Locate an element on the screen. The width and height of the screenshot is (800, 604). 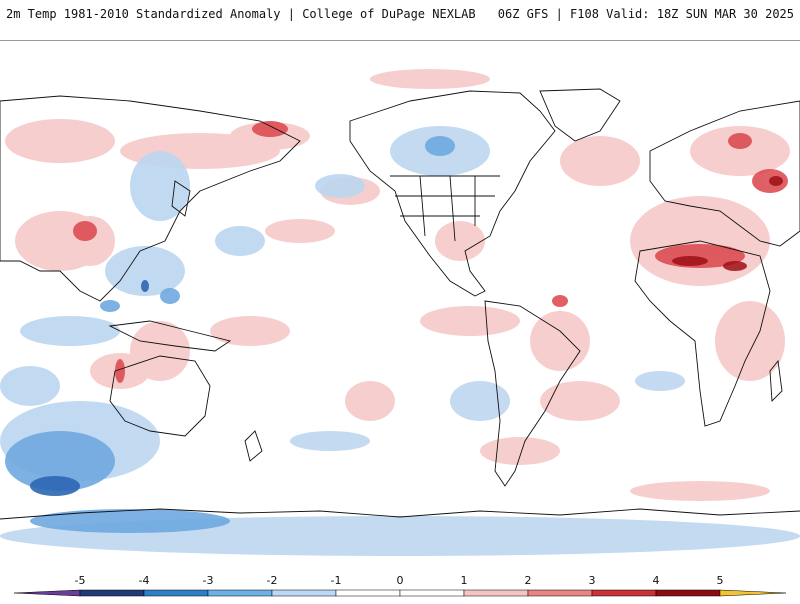
japan-coast is located at coordinates (181, 198).